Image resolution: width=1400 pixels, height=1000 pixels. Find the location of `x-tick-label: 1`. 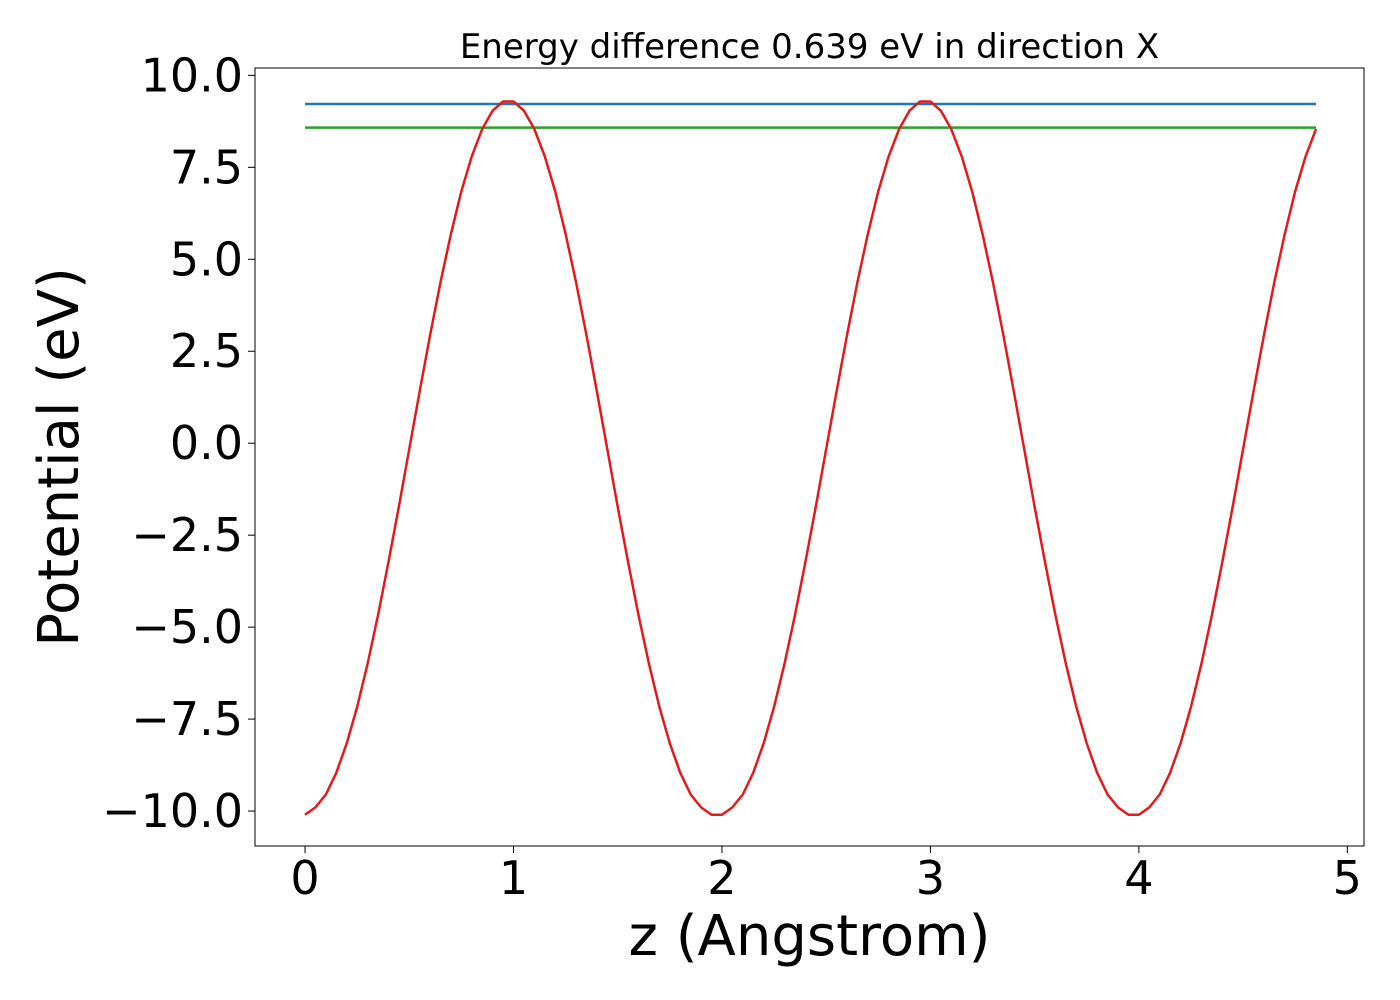

x-tick-label: 1 is located at coordinates (513, 878).